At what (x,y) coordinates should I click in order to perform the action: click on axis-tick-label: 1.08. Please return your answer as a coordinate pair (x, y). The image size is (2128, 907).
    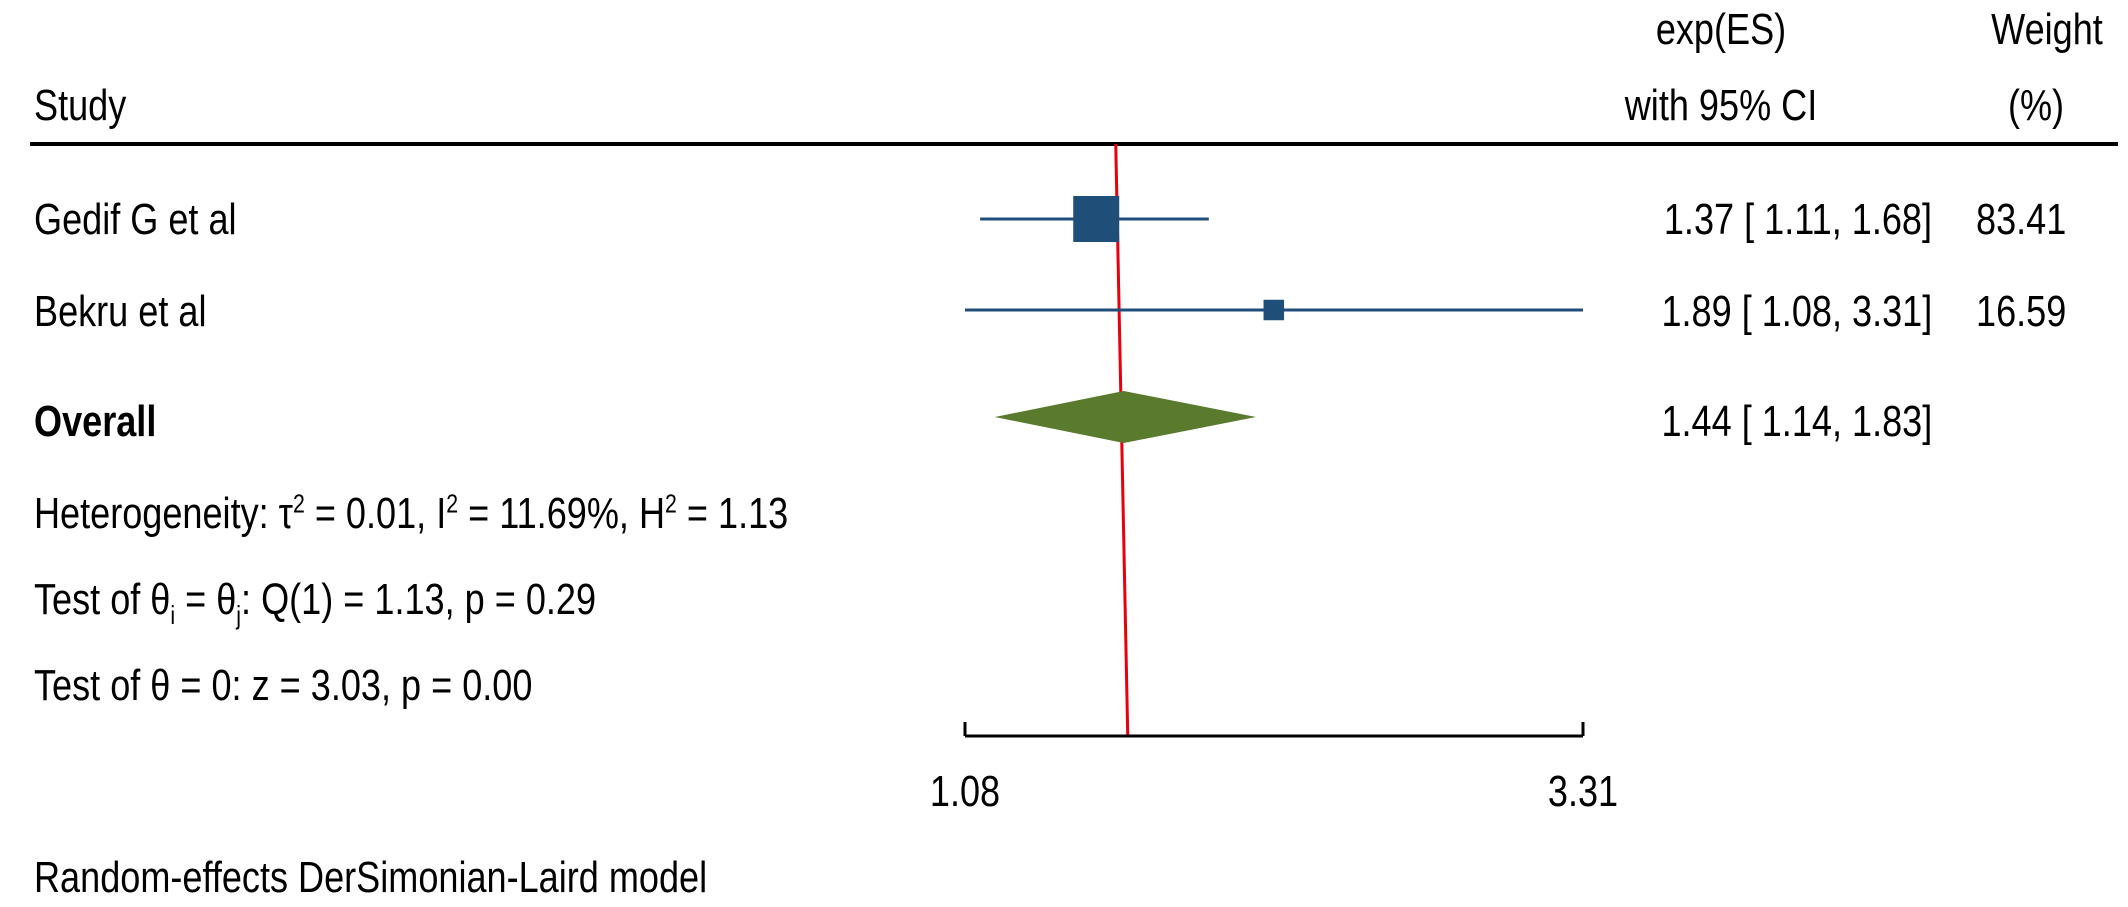
    Looking at the image, I should click on (965, 791).